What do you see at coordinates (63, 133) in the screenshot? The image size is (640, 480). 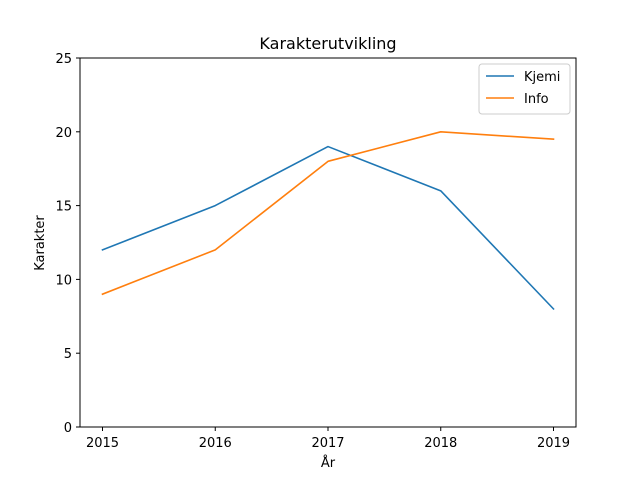 I see `y-tick-label: 20` at bounding box center [63, 133].